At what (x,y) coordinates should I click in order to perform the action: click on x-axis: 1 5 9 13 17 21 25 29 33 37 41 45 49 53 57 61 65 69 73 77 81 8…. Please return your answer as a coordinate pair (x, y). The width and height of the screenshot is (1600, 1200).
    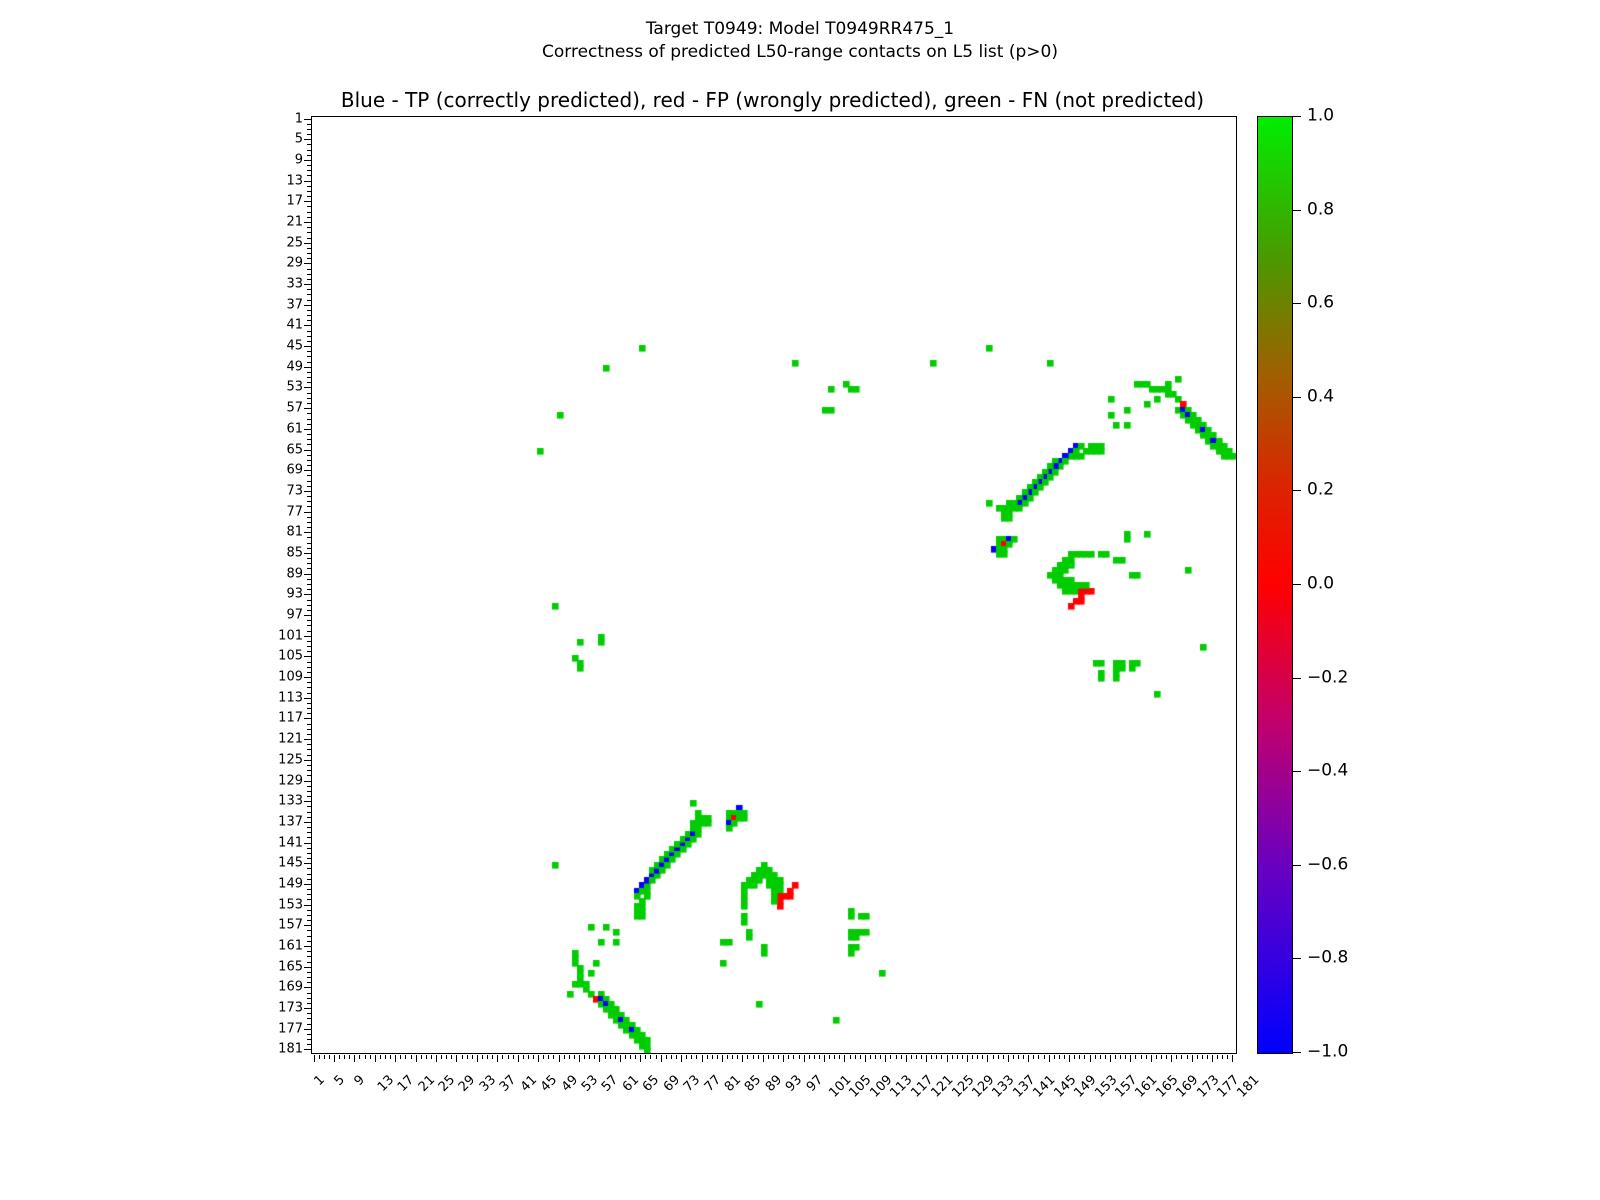
    Looking at the image, I should click on (787, 1090).